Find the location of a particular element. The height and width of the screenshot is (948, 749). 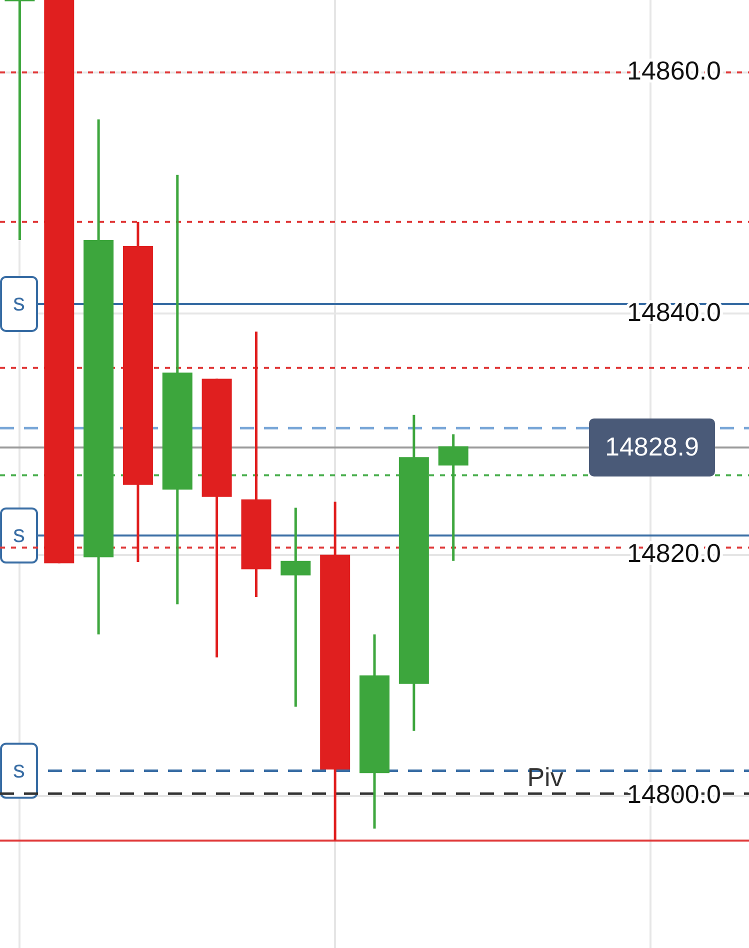

annotation: 14828.9 is located at coordinates (652, 447).